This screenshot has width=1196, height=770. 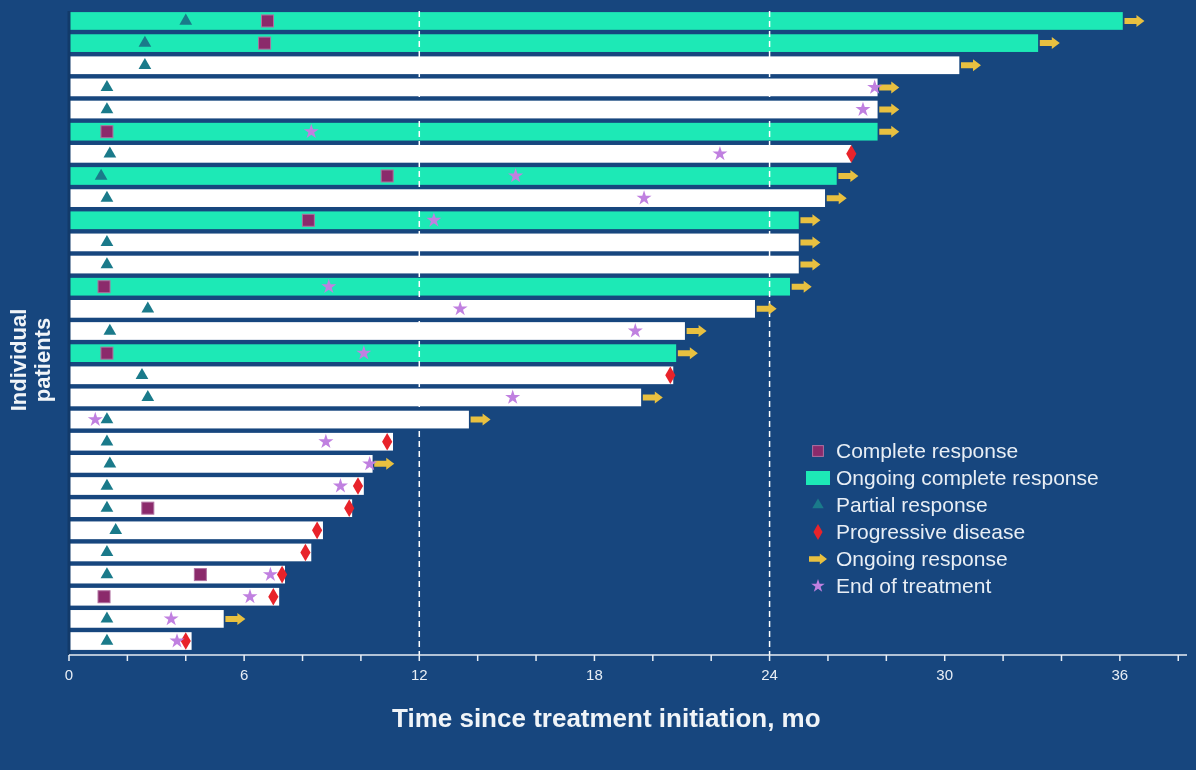 What do you see at coordinates (606, 718) in the screenshot?
I see `x-axis-title: Time since treatment initiation, mo` at bounding box center [606, 718].